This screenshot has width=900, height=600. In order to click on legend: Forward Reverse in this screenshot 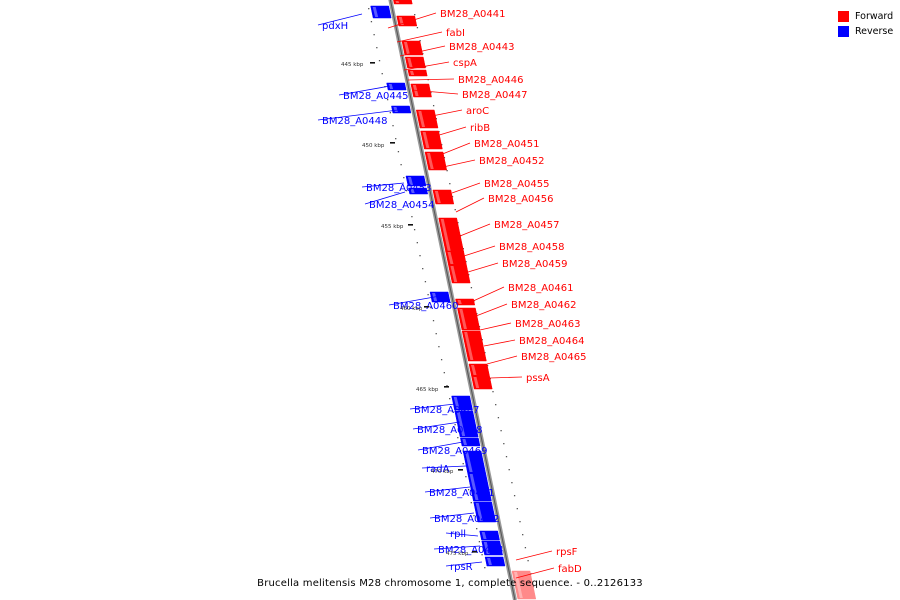, I will do `click(865, 24)`.